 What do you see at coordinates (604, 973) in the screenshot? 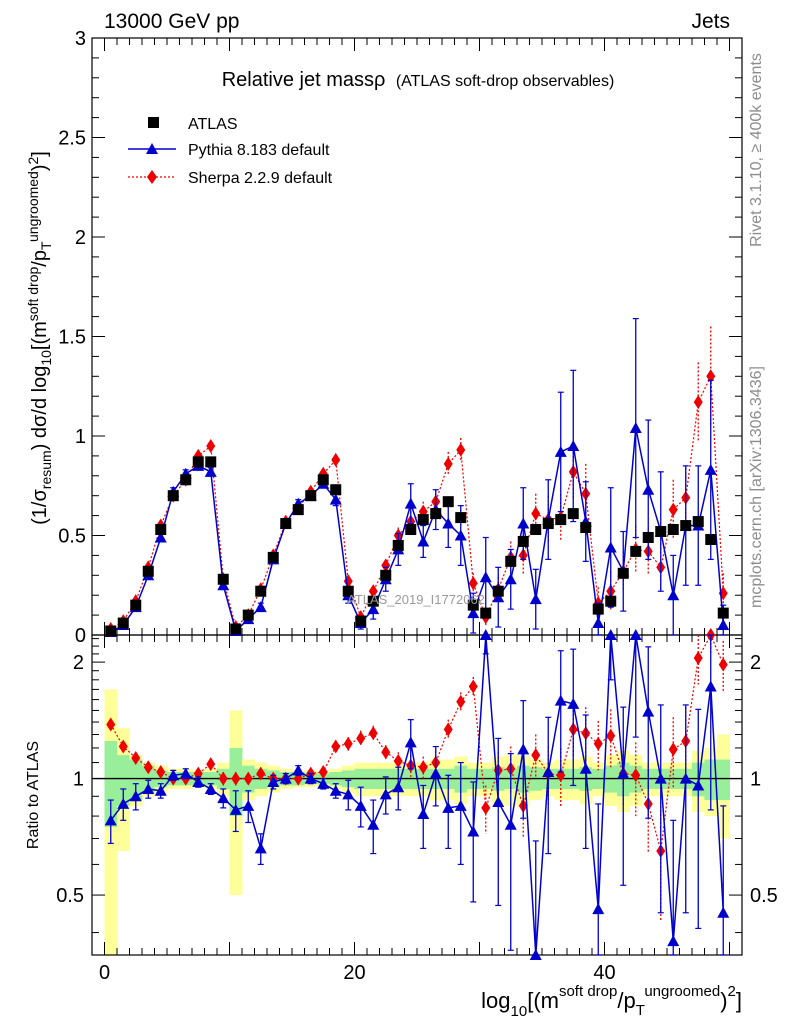
I see `x-tick-label: 40` at bounding box center [604, 973].